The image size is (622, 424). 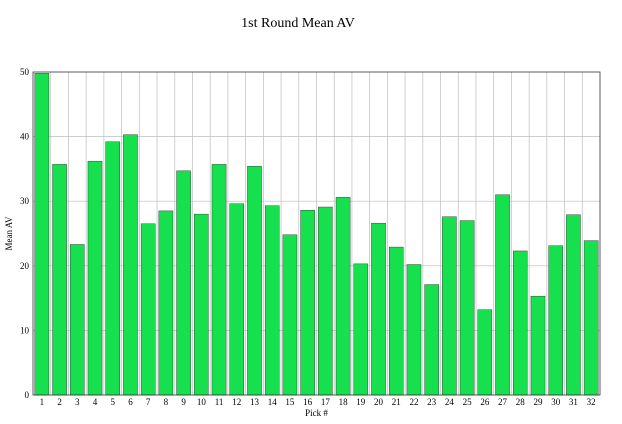 I want to click on x-tick-label: 29, so click(x=538, y=402).